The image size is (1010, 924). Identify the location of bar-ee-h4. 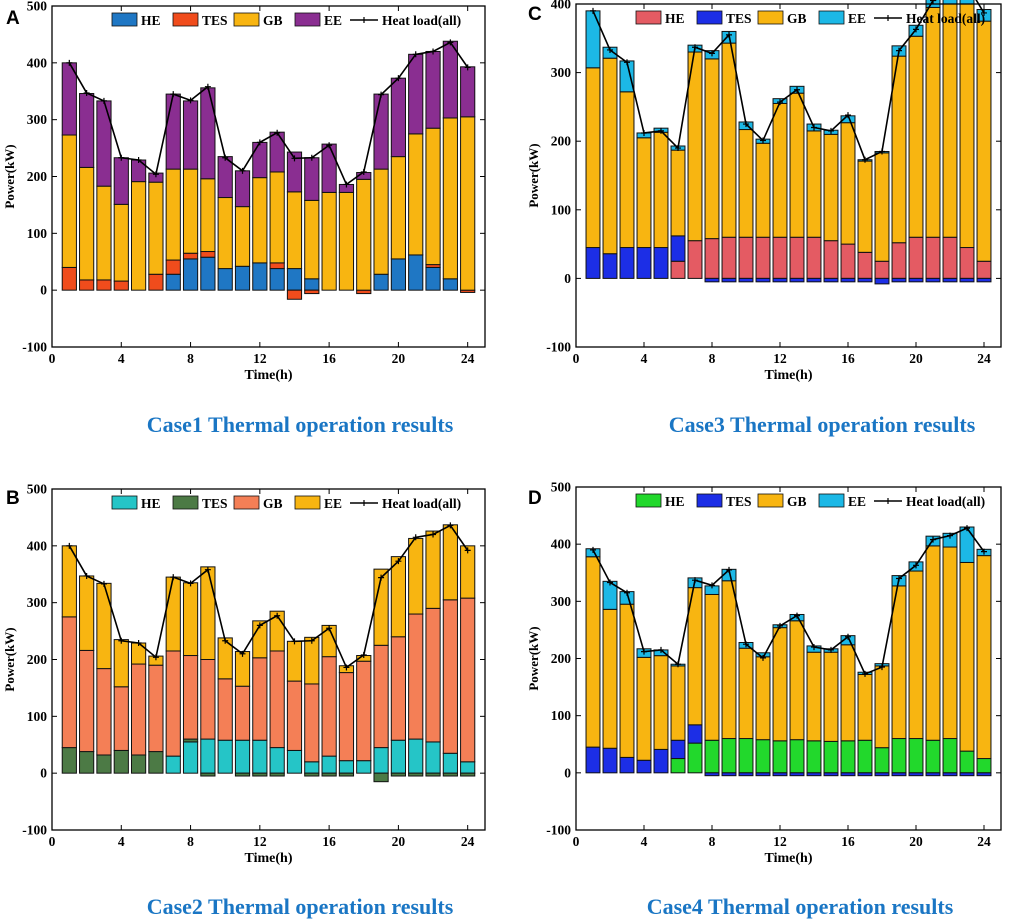
(121, 663).